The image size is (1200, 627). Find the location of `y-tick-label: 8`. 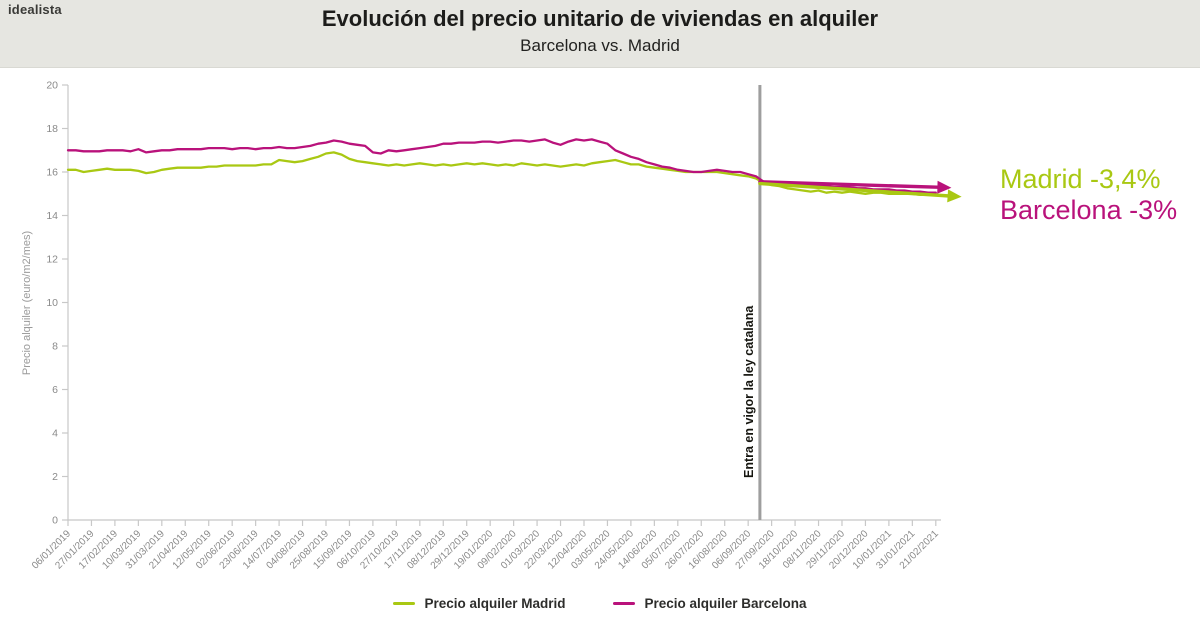

y-tick-label: 8 is located at coordinates (55, 347).